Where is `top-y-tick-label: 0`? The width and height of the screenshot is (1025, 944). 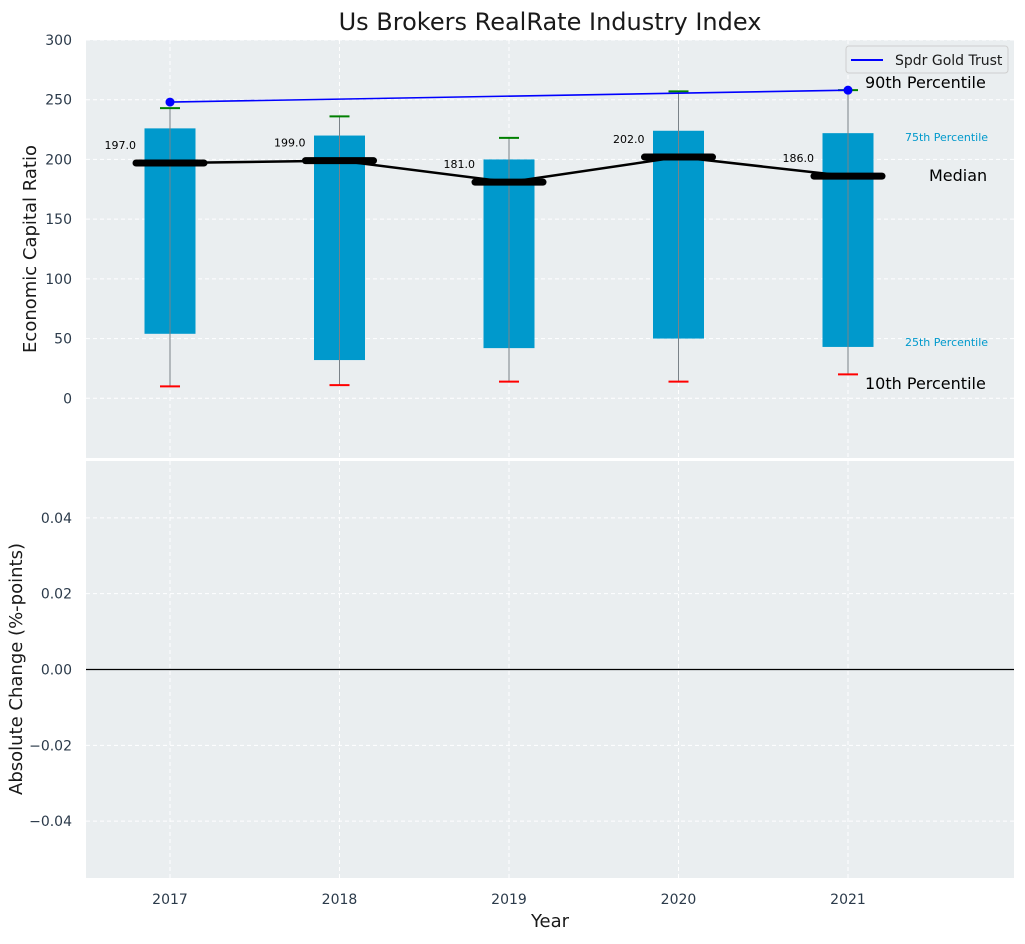 top-y-tick-label: 0 is located at coordinates (67, 399).